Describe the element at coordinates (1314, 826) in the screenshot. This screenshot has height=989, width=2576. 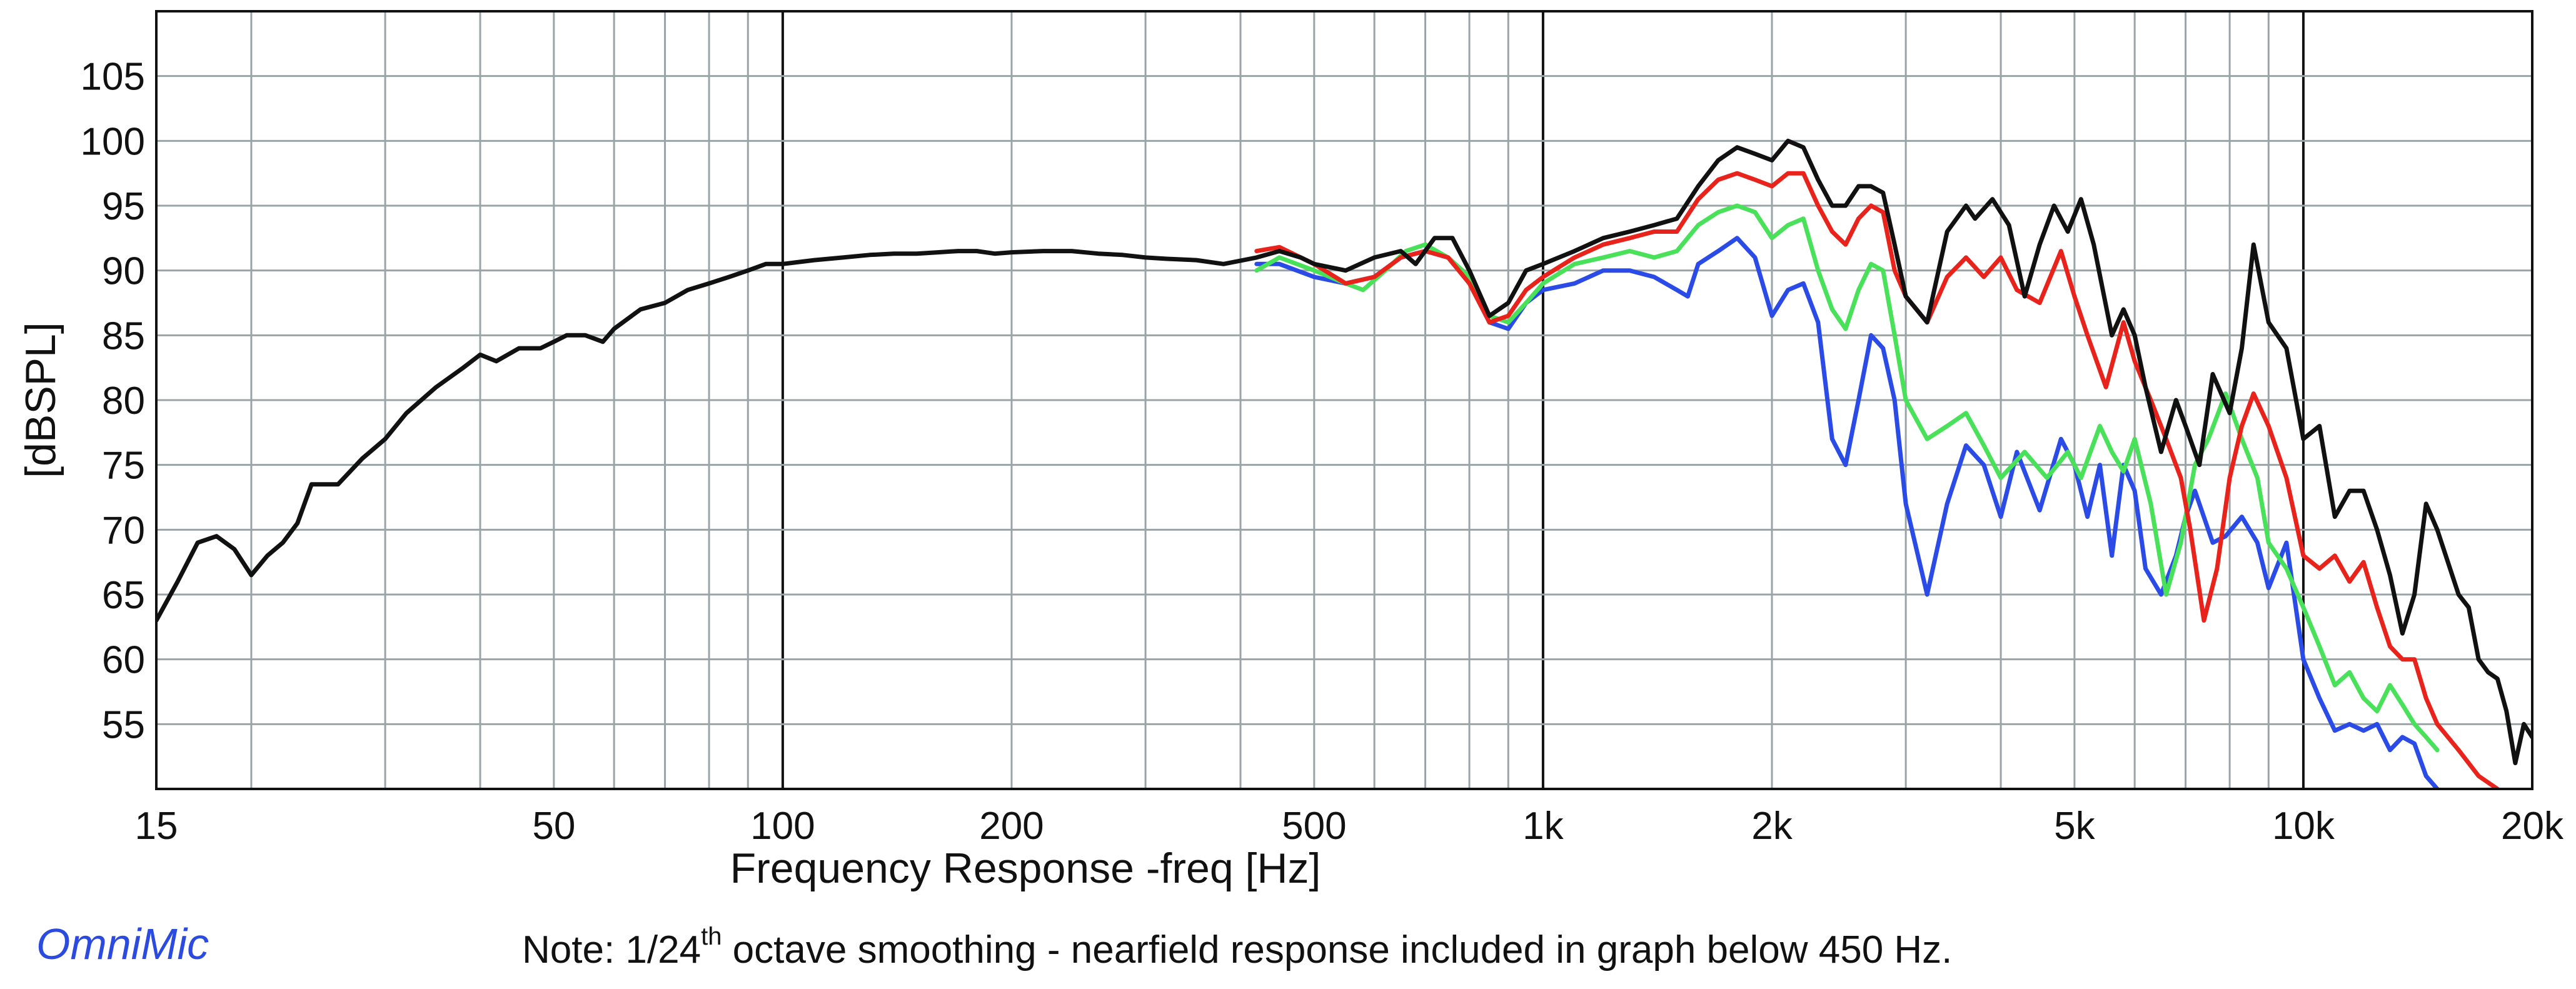
I see `x-tick-label: 500` at that location.